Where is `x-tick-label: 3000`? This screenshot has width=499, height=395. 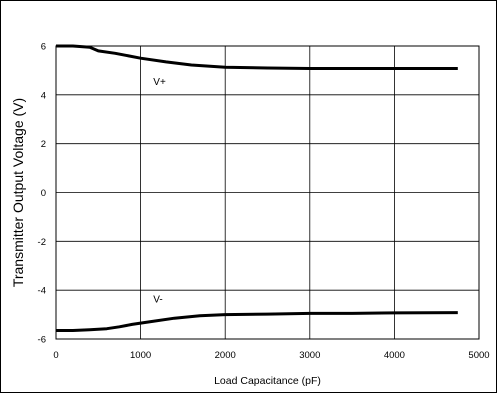
x-tick-label: 3000 is located at coordinates (309, 355).